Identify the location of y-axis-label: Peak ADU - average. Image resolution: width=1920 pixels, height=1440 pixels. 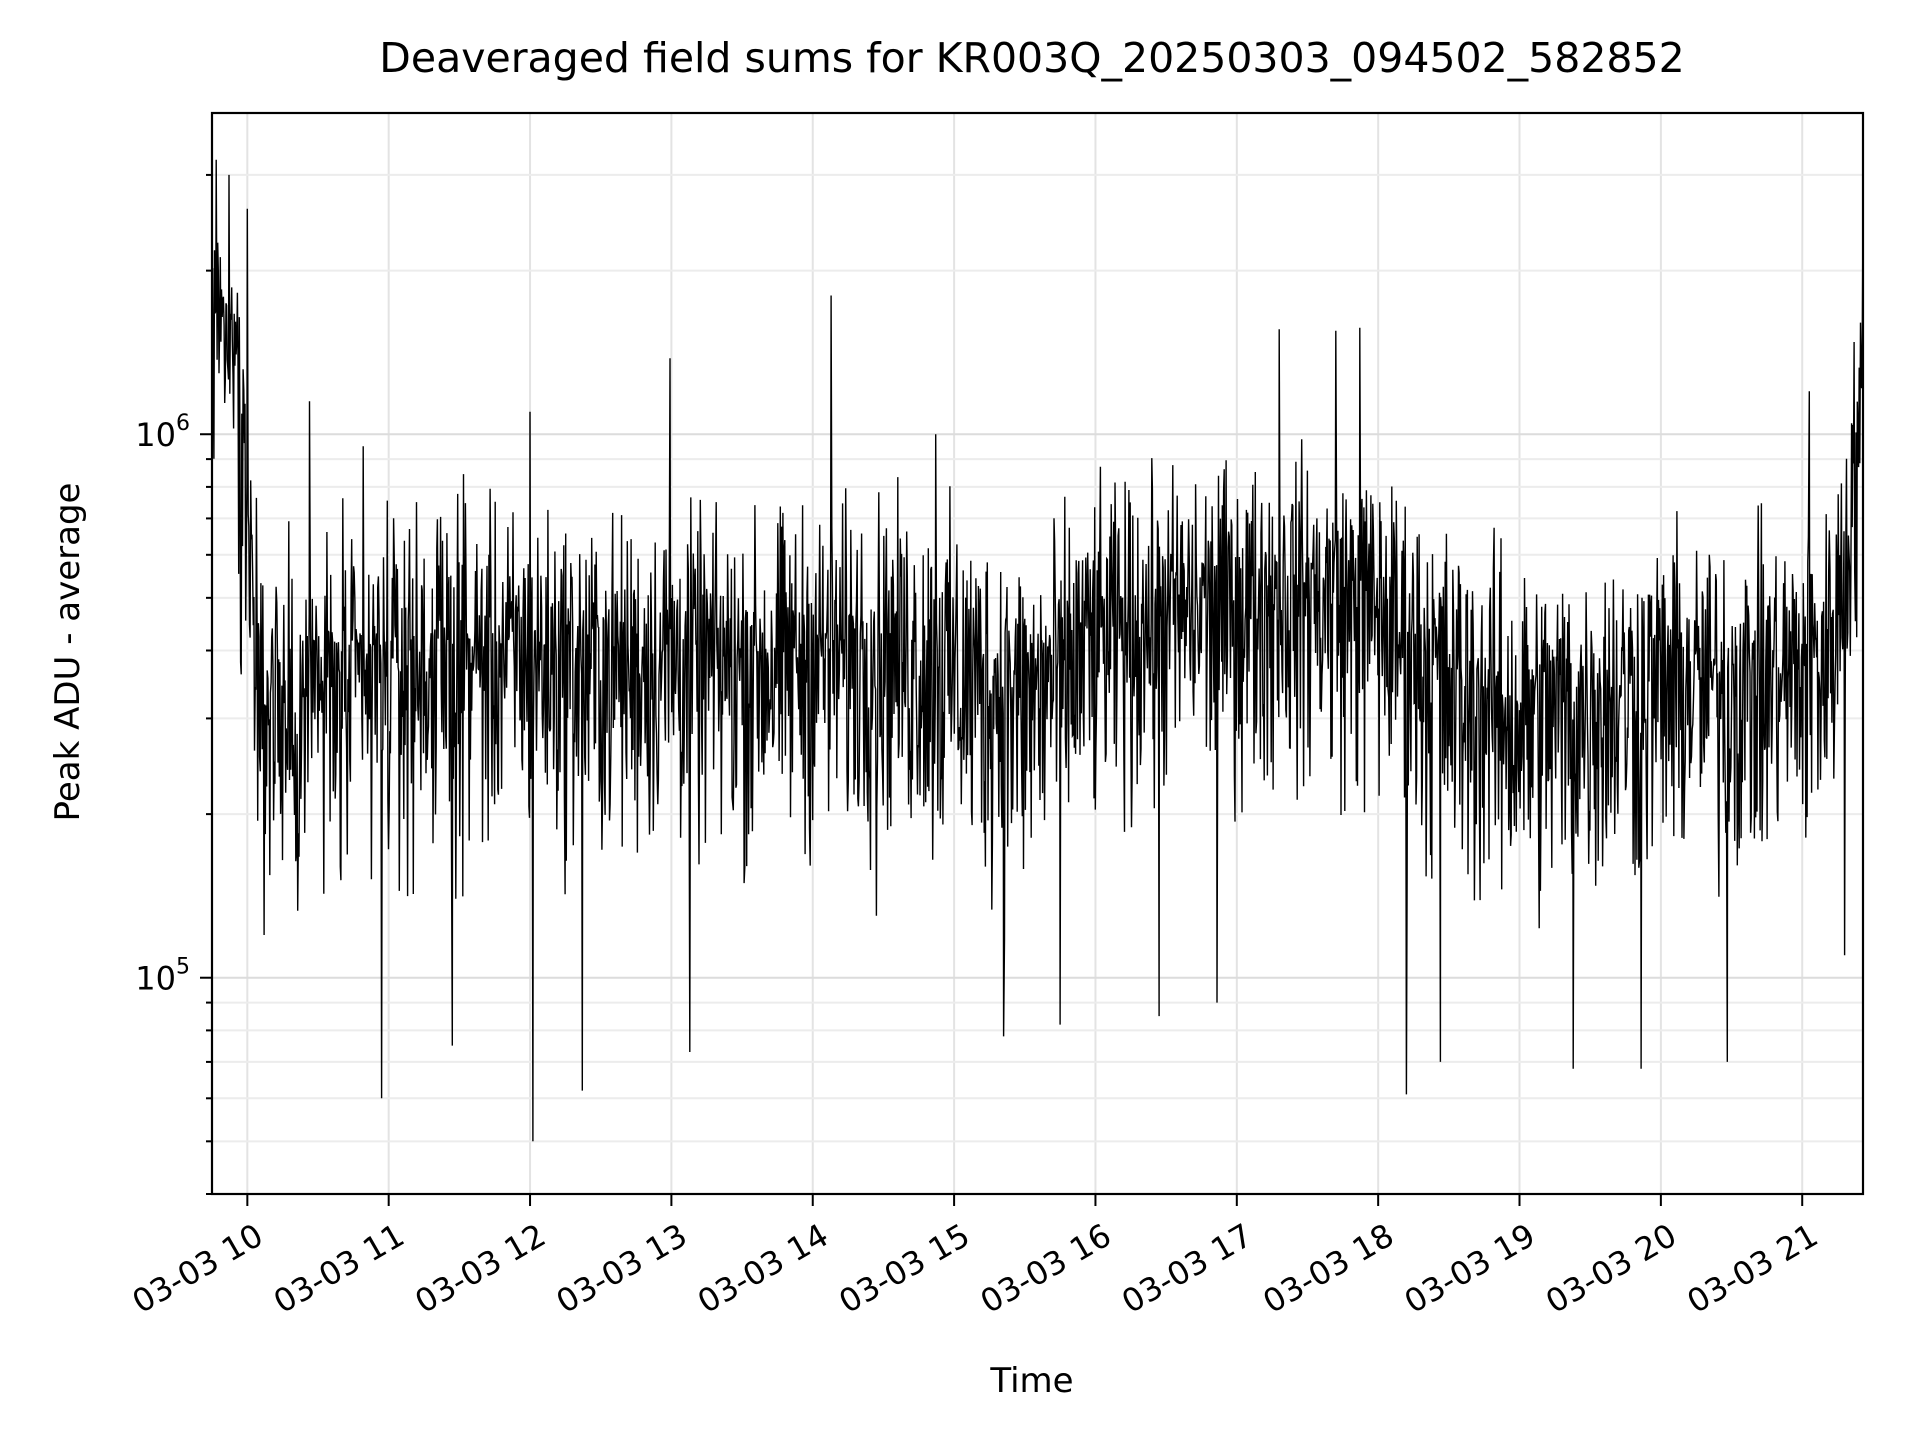
(68, 652).